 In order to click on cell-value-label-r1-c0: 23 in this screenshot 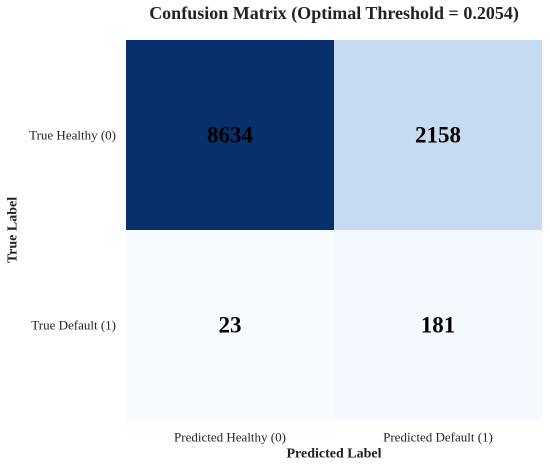, I will do `click(230, 325)`.